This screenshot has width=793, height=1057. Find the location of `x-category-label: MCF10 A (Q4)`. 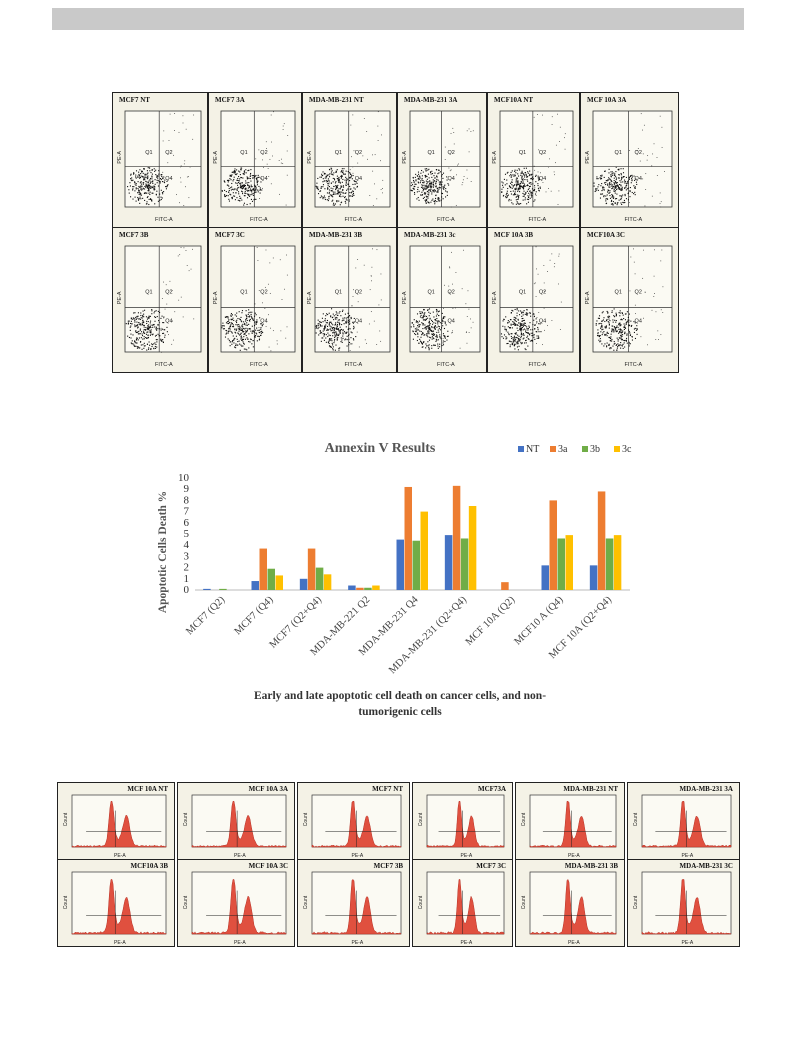

x-category-label: MCF10 A (Q4) is located at coordinates (539, 621).